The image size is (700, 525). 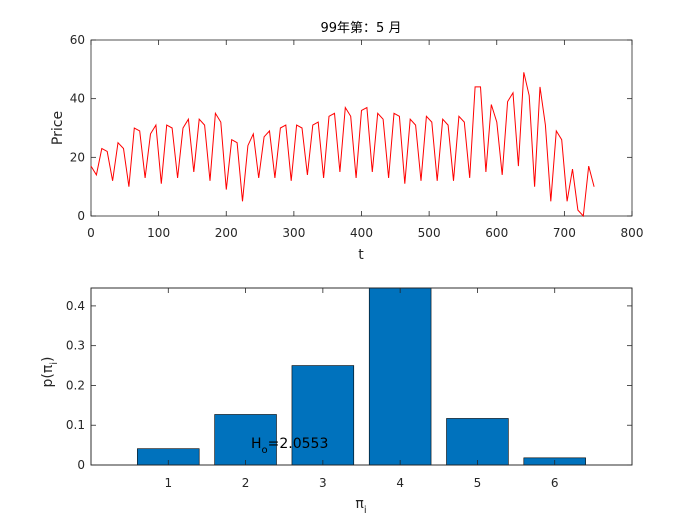 I want to click on bottom-y-tick-label: 0.1, so click(x=75, y=425).